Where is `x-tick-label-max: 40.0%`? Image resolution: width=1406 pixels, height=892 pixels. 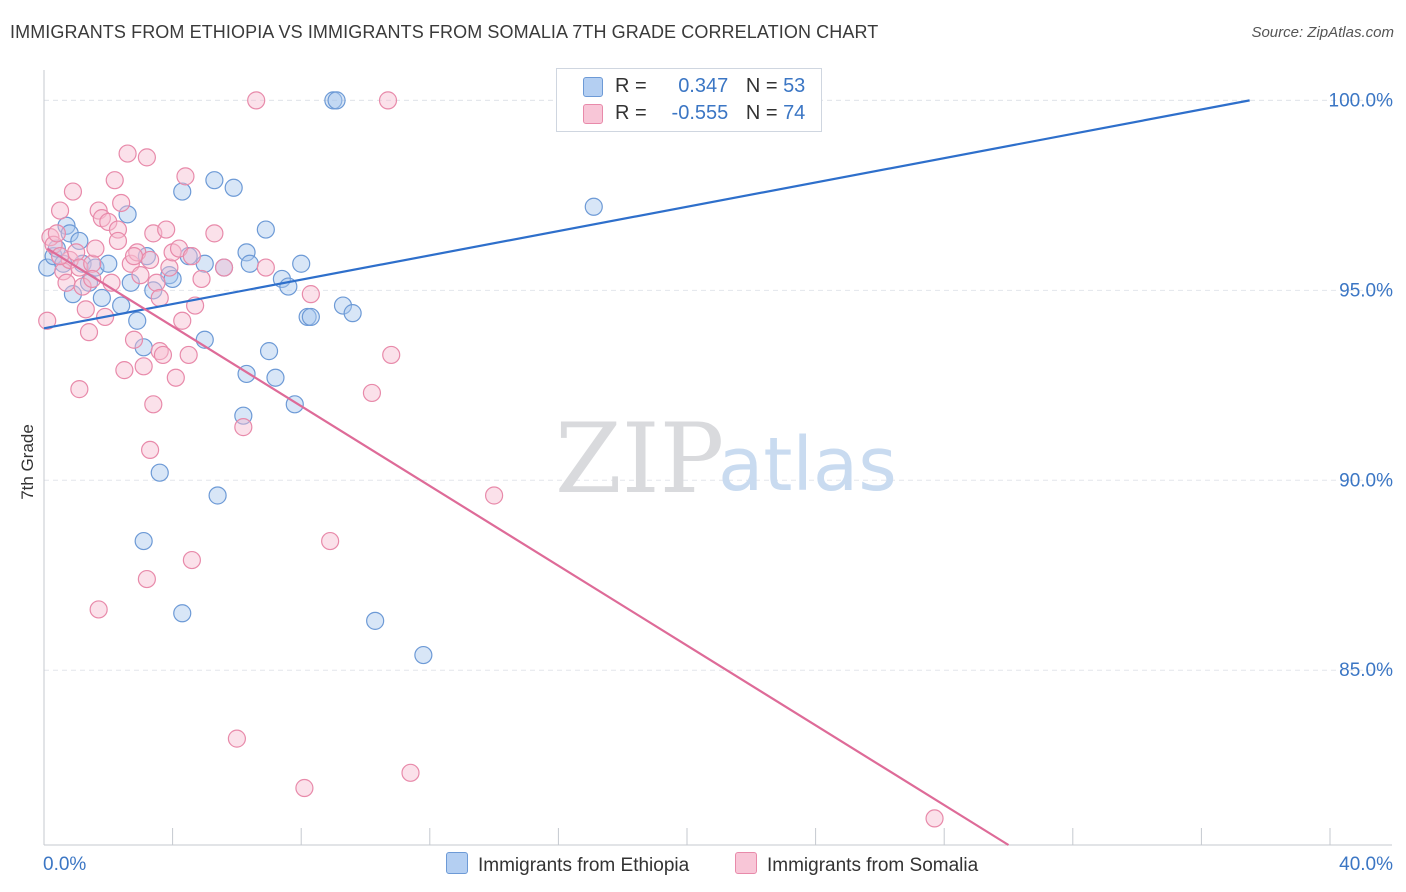
x-tick-label-max: 40.0% is located at coordinates (1366, 864).